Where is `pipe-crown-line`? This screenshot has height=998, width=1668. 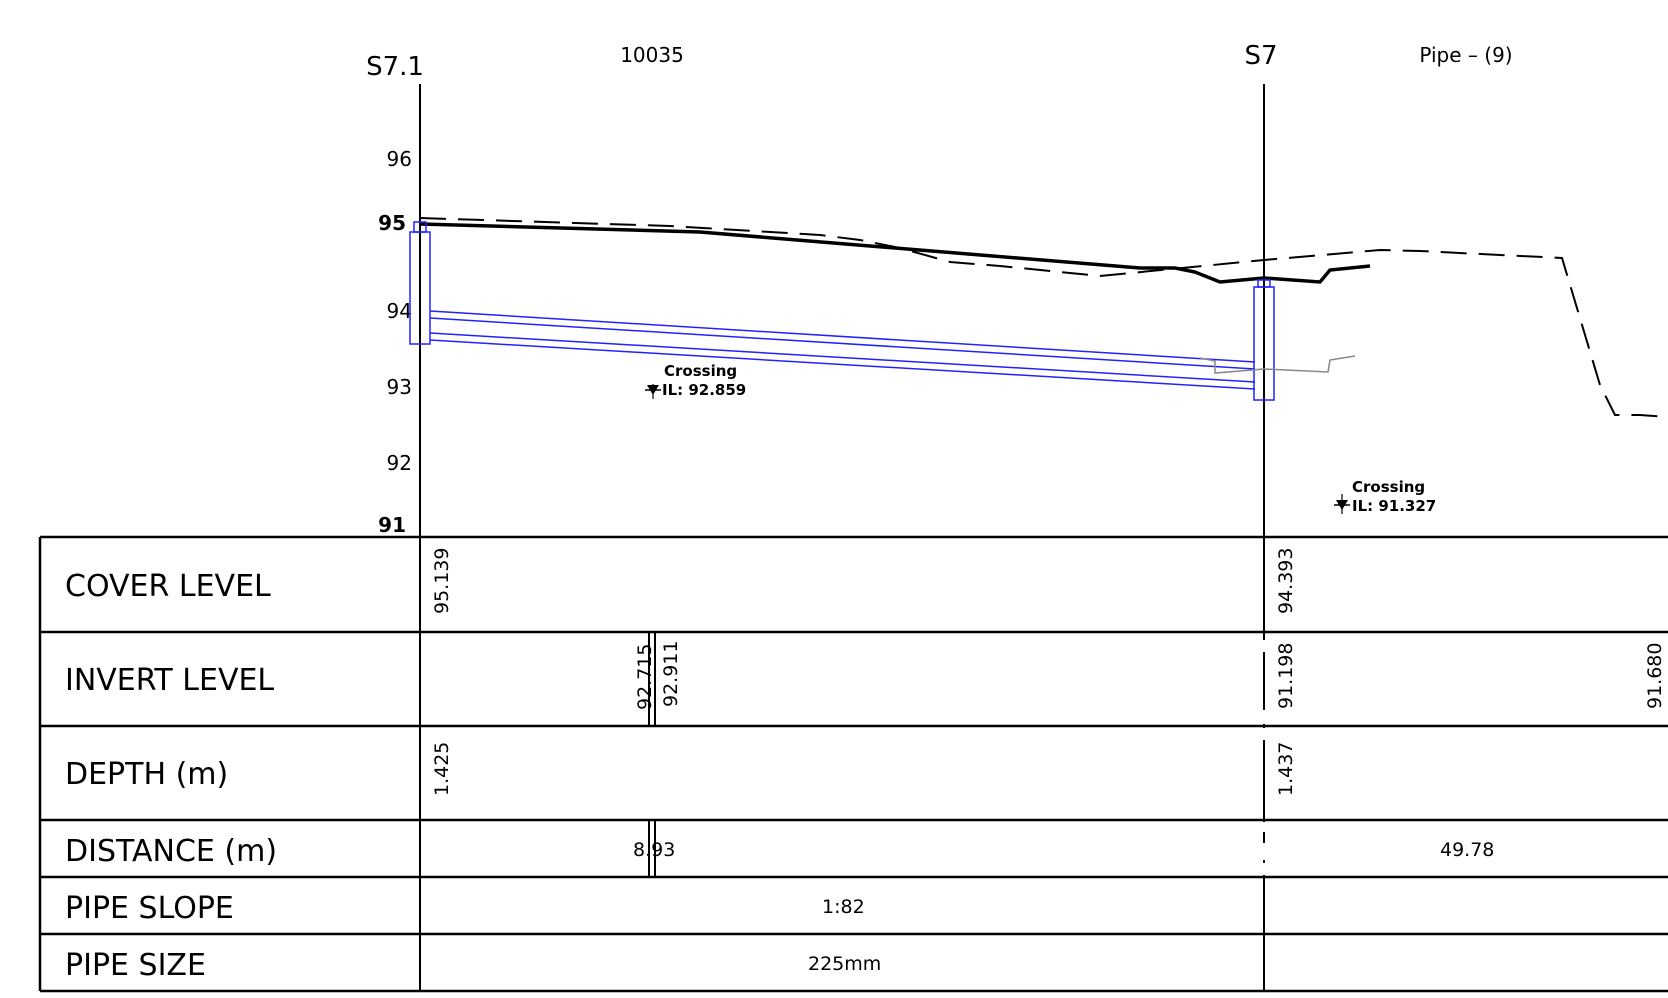
pipe-crown-line is located at coordinates (842, 336).